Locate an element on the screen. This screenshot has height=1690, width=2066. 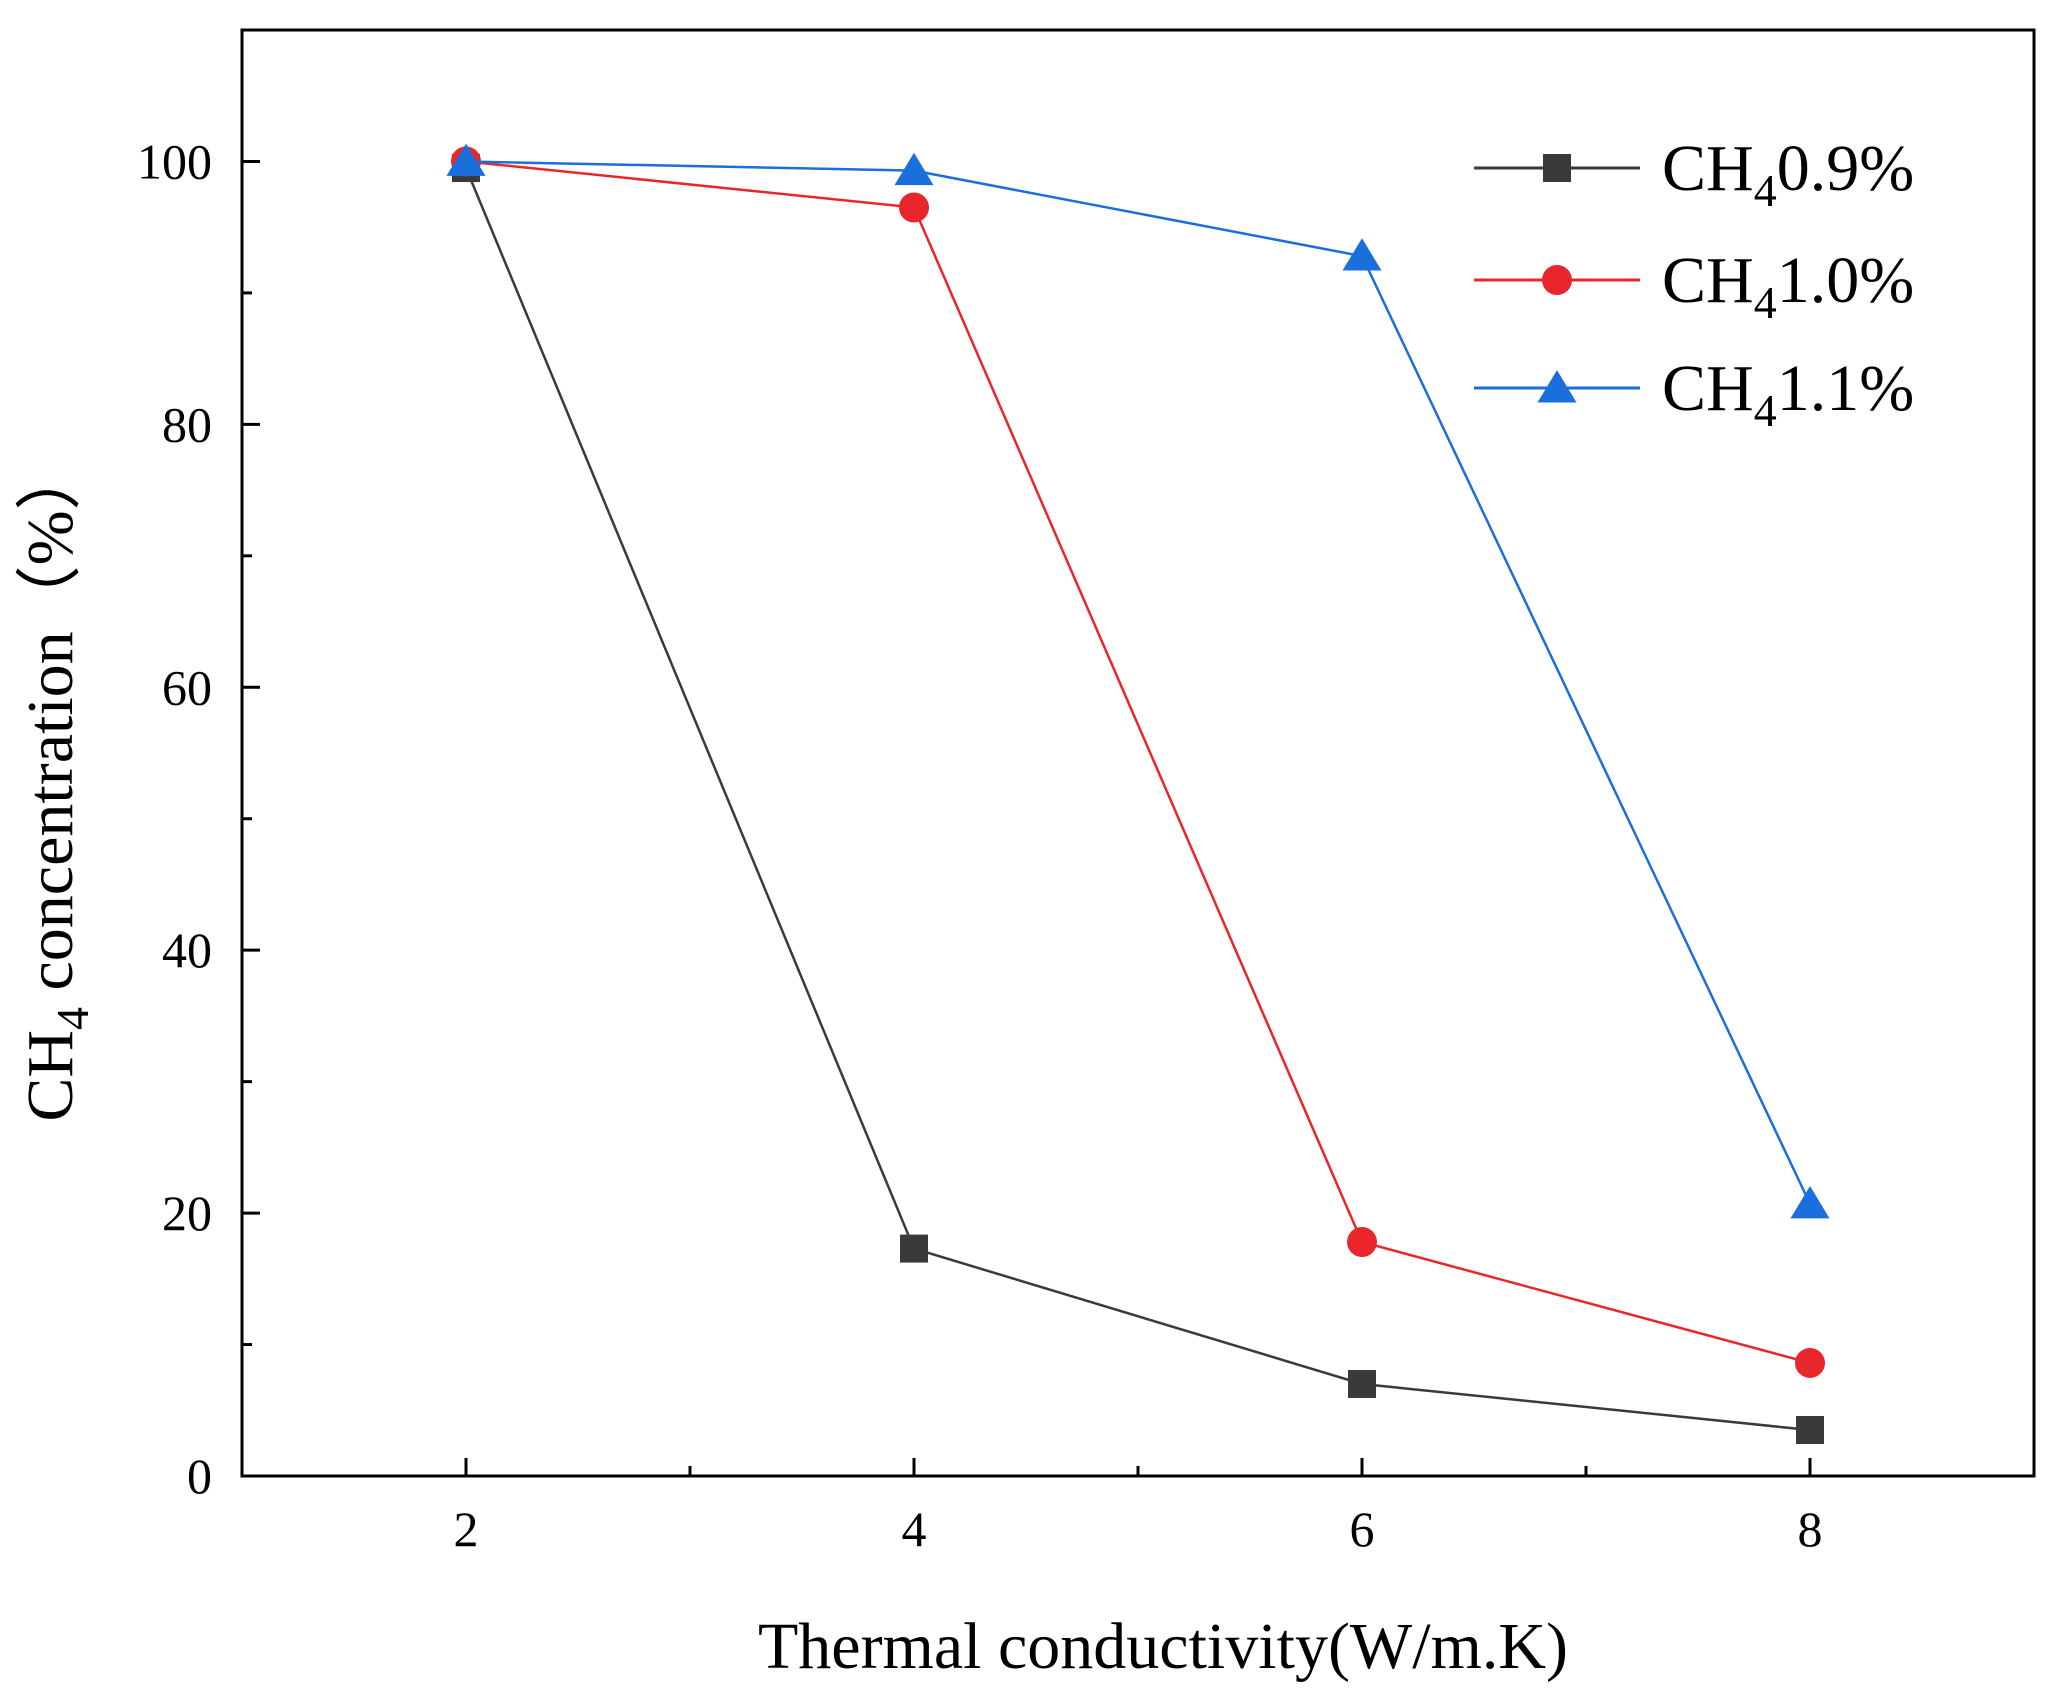
legend-label: CH41.0% is located at coordinates (1788, 286).